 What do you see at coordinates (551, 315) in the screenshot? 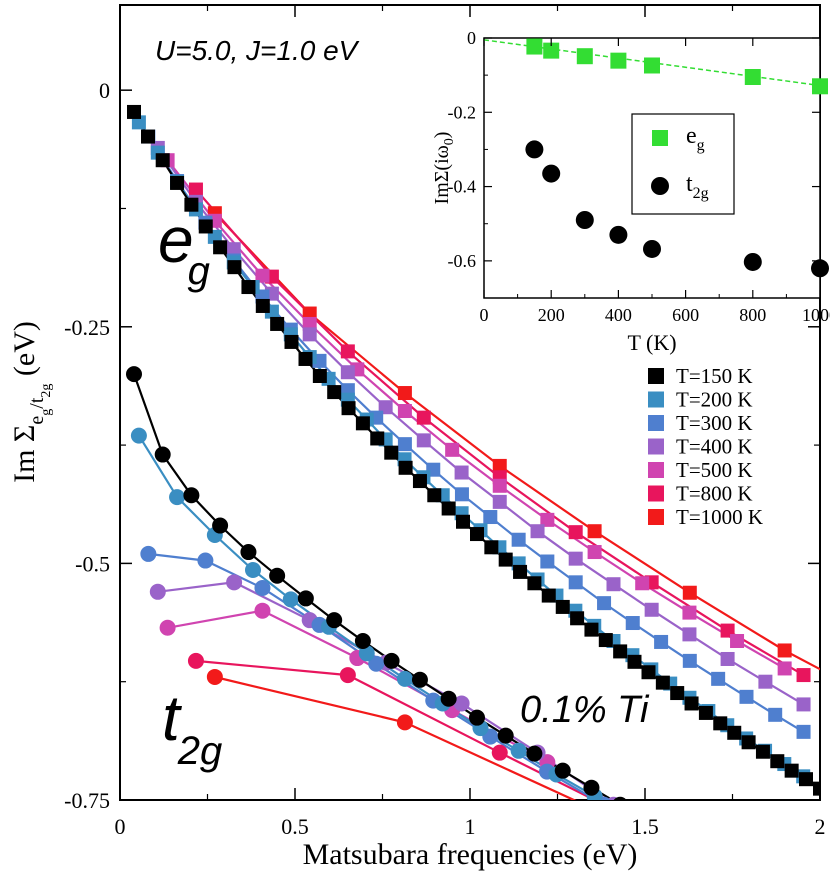
I see `inset-x-tick-label: 200` at bounding box center [551, 315].